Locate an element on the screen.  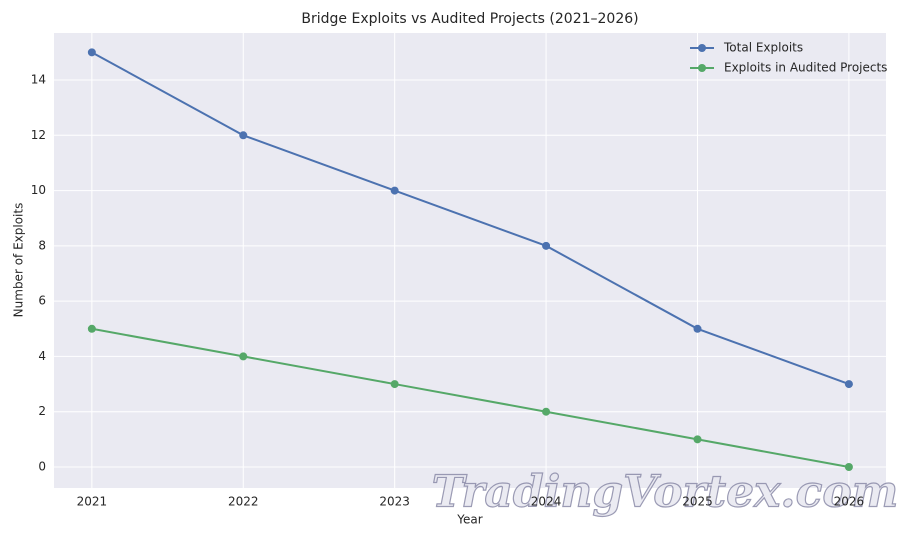
x-tick-label: 2023 is located at coordinates (394, 502).